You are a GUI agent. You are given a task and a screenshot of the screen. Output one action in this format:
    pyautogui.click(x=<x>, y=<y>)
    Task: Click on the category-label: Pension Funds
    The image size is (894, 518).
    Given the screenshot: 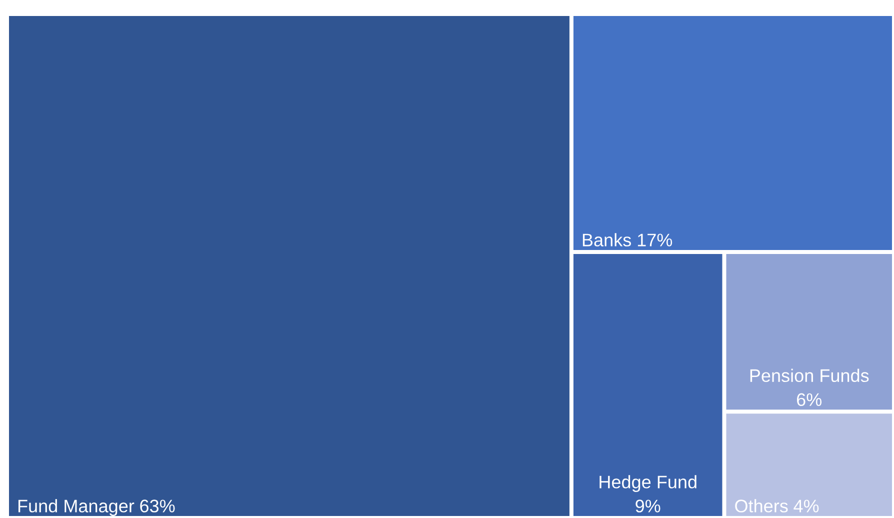 What is the action you would take?
    pyautogui.click(x=809, y=375)
    